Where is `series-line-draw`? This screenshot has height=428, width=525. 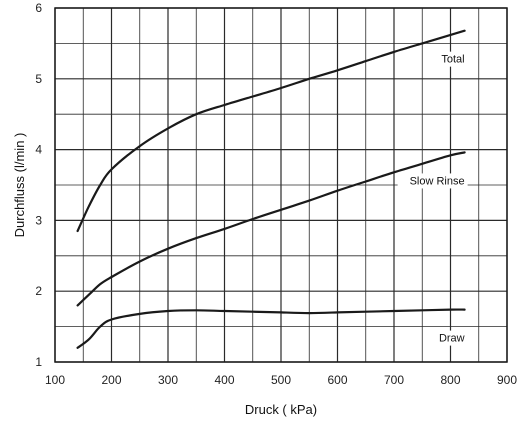 series-line-draw is located at coordinates (271, 328).